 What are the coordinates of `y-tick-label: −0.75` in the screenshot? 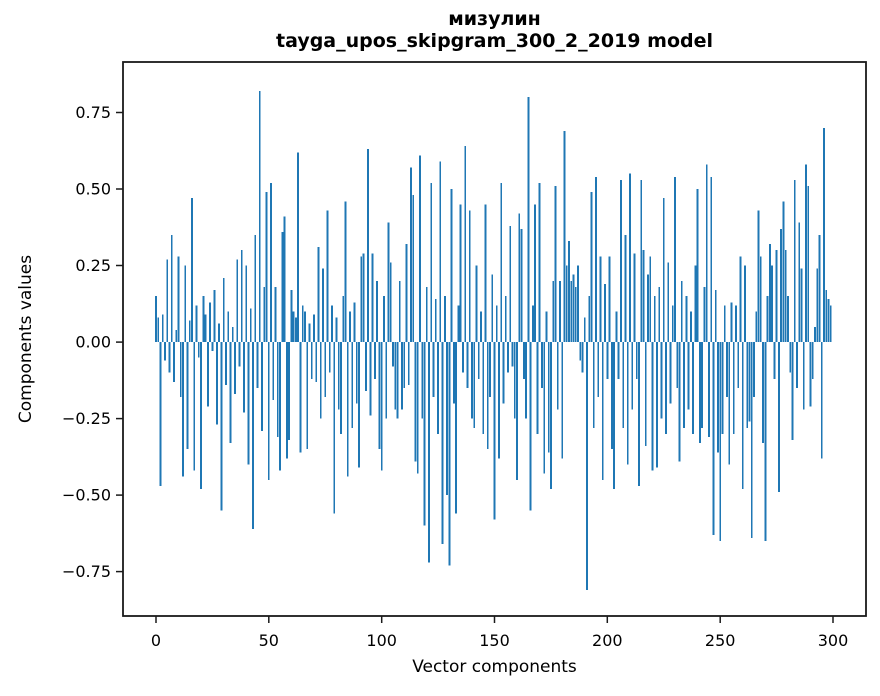 It's located at (86, 571).